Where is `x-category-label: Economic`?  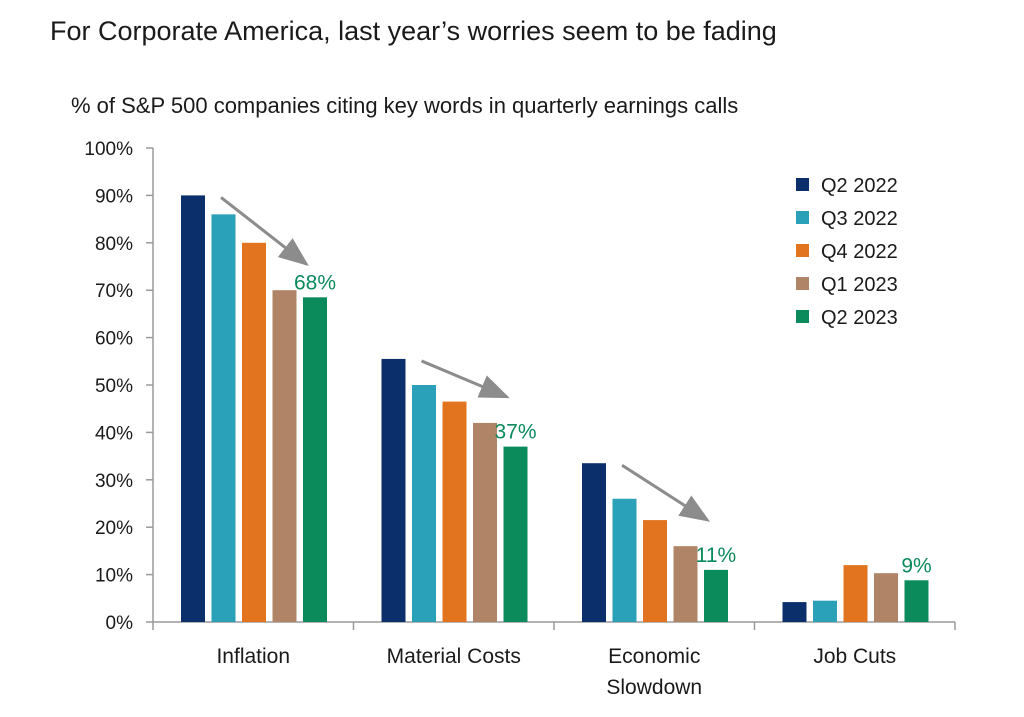
x-category-label: Economic is located at coordinates (654, 656).